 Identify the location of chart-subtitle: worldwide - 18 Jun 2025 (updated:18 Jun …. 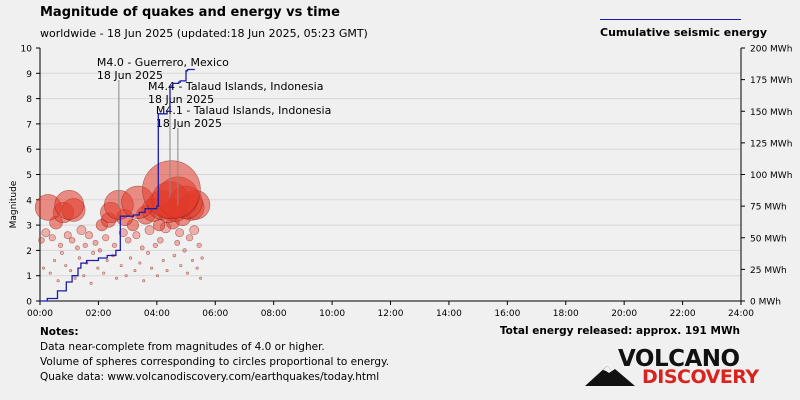
(204, 33).